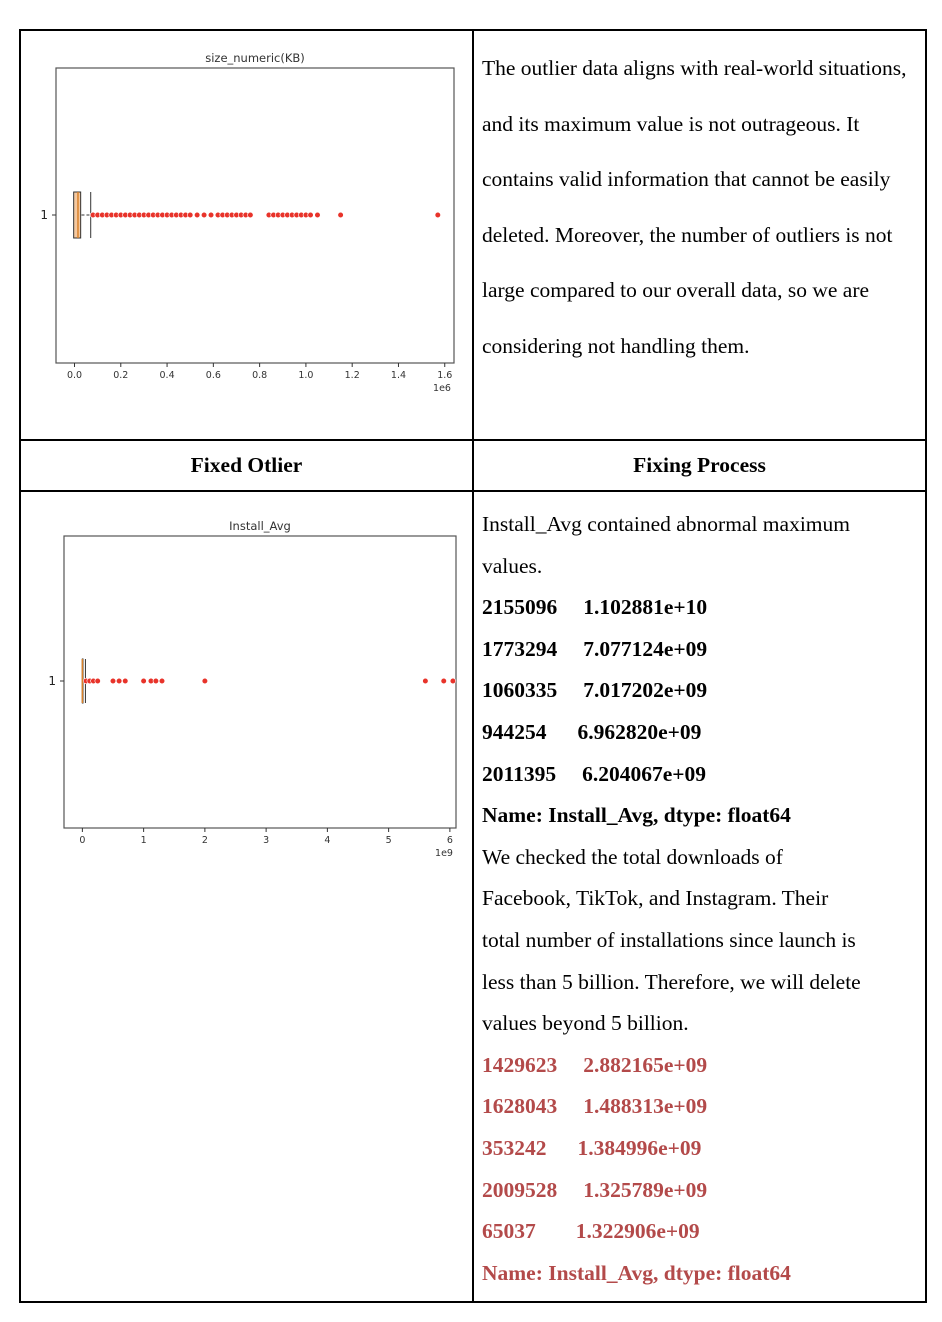 This screenshot has height=1322, width=942. What do you see at coordinates (450, 840) in the screenshot?
I see `x-tick-label: 6` at bounding box center [450, 840].